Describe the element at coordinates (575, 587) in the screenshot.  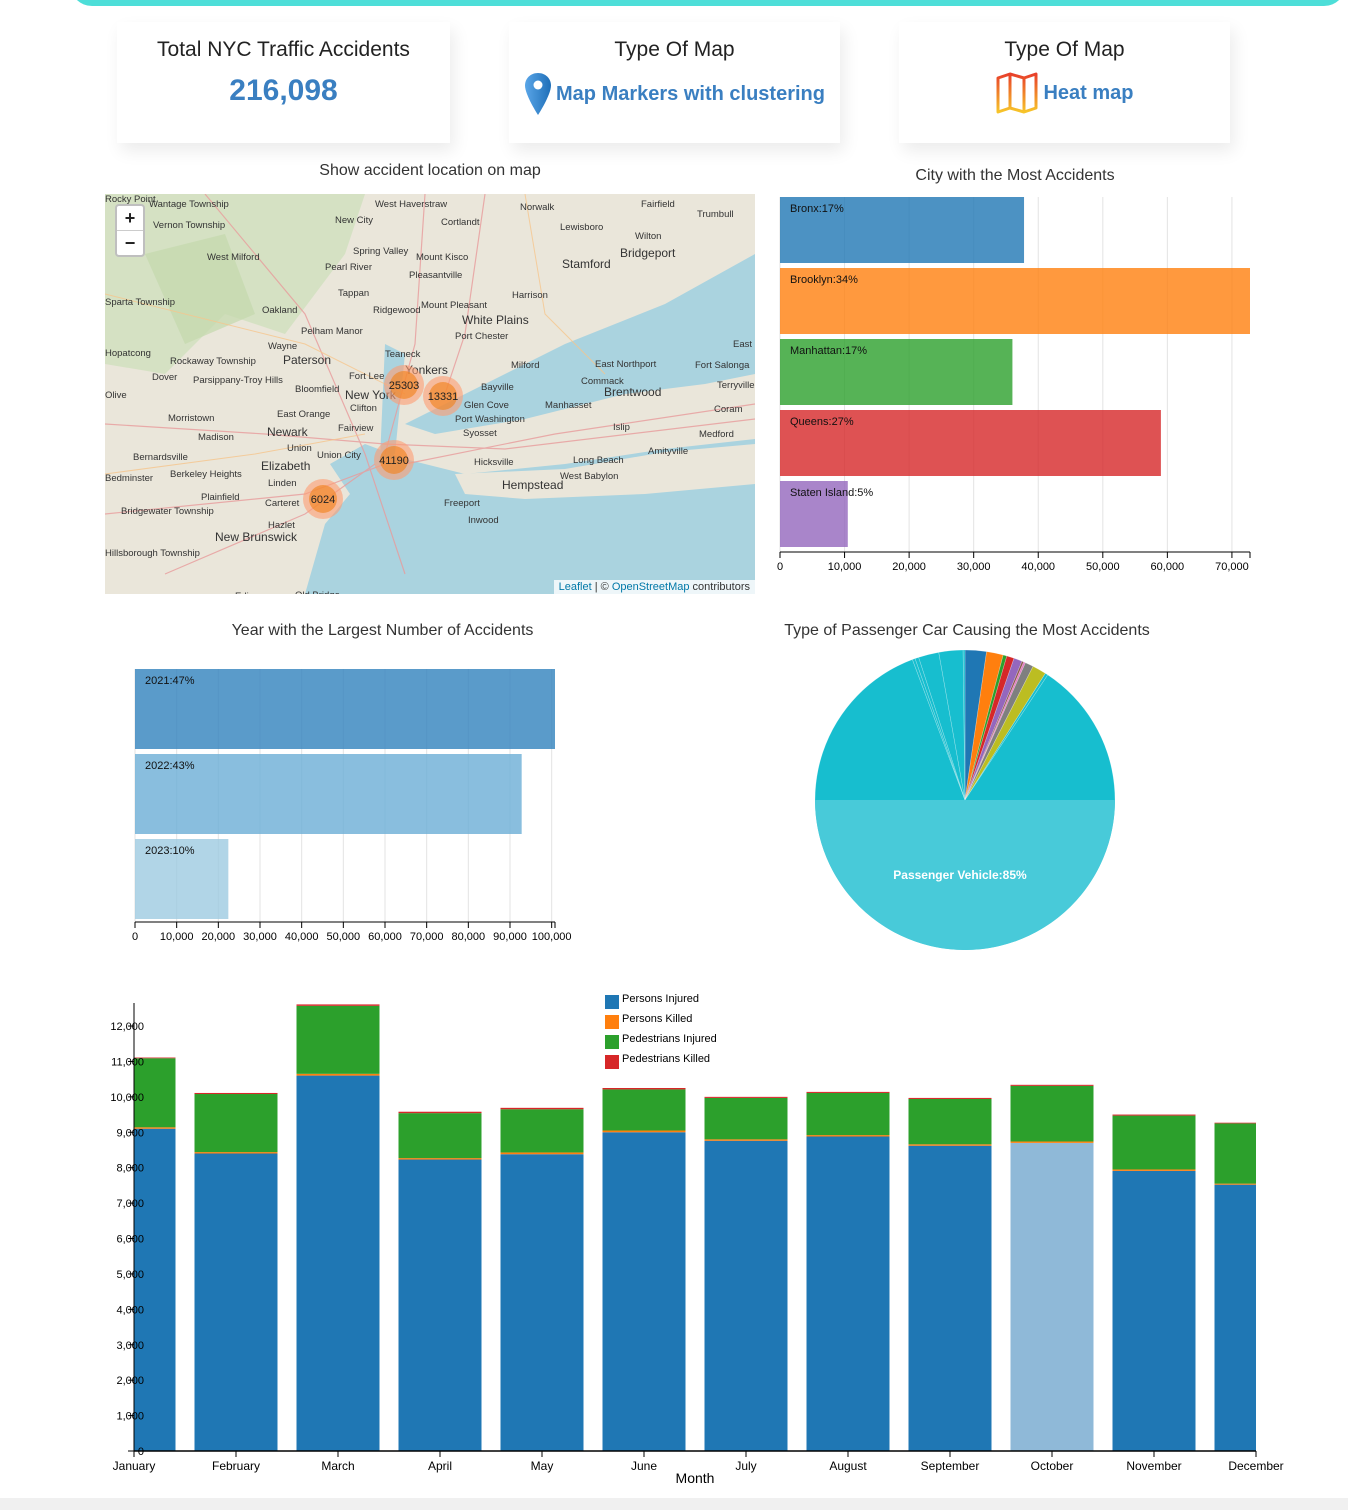
I see `leaflet-link: Leaflet` at that location.